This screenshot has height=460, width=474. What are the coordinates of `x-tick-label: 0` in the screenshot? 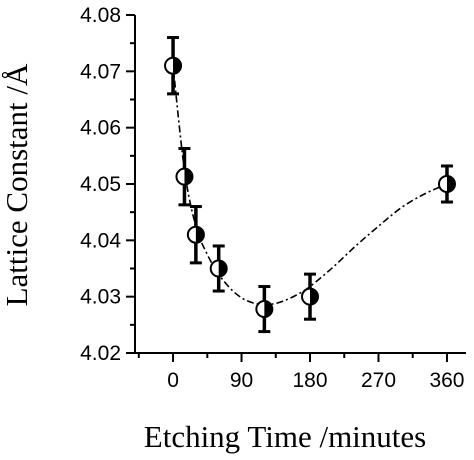 It's located at (173, 380).